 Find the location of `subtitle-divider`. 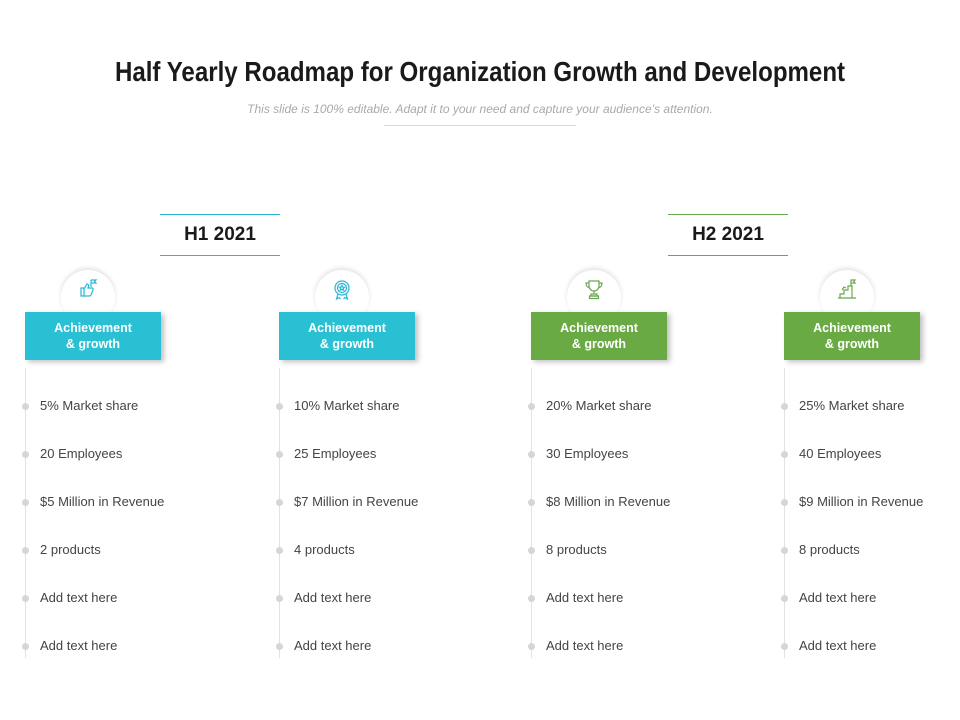

subtitle-divider is located at coordinates (480, 125).